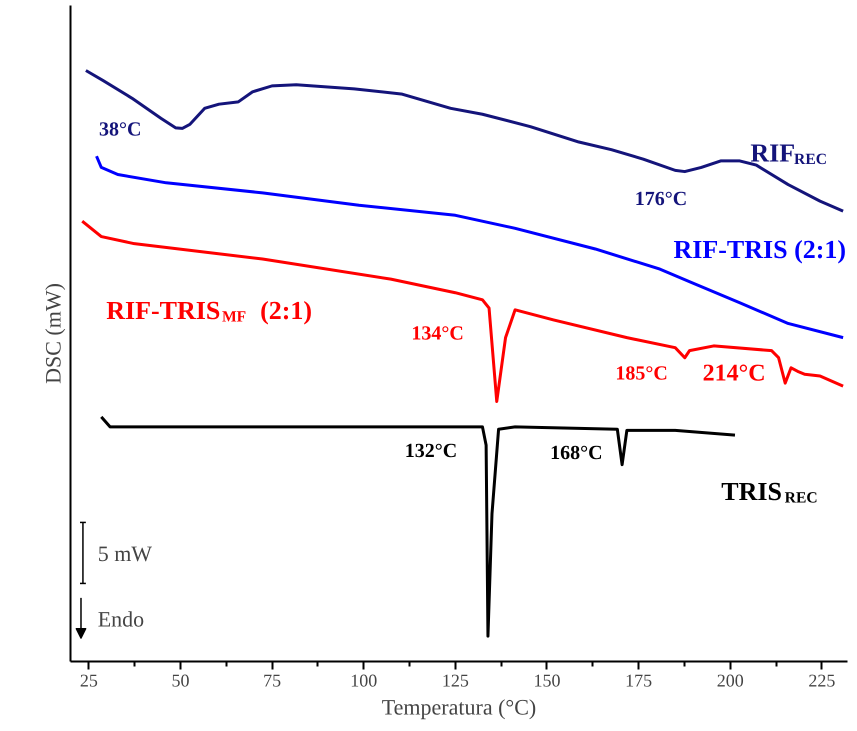 This screenshot has width=857, height=731. I want to click on x-tick-label: 175, so click(638, 680).